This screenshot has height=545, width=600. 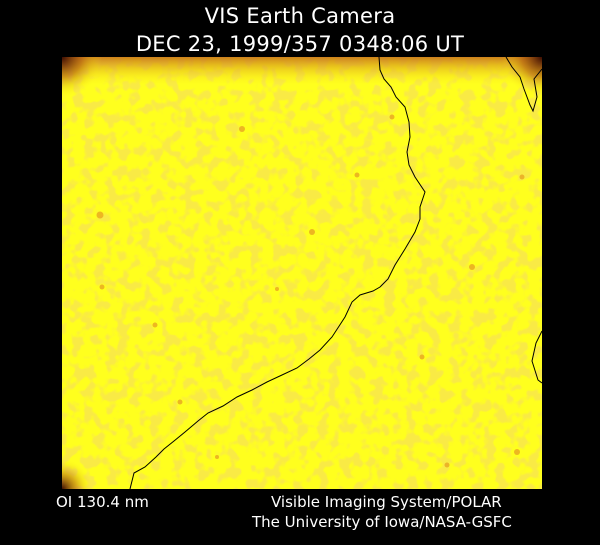 What do you see at coordinates (300, 44) in the screenshot?
I see `image-timestamp: DEC 23, 1999/357 0348:06 UT` at bounding box center [300, 44].